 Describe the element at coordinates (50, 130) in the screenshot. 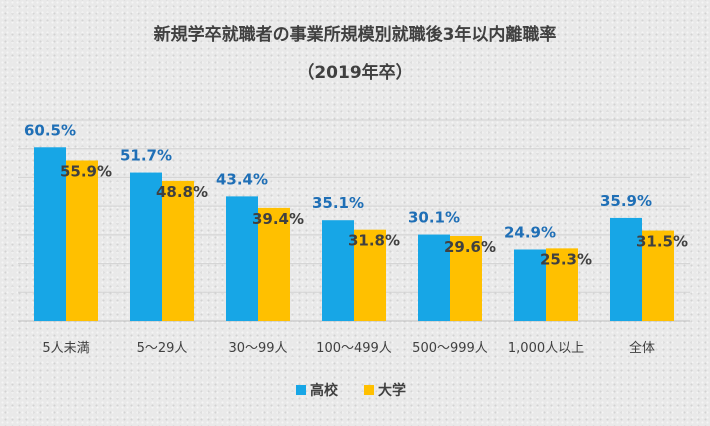

I see `data-label: 60.5%` at that location.